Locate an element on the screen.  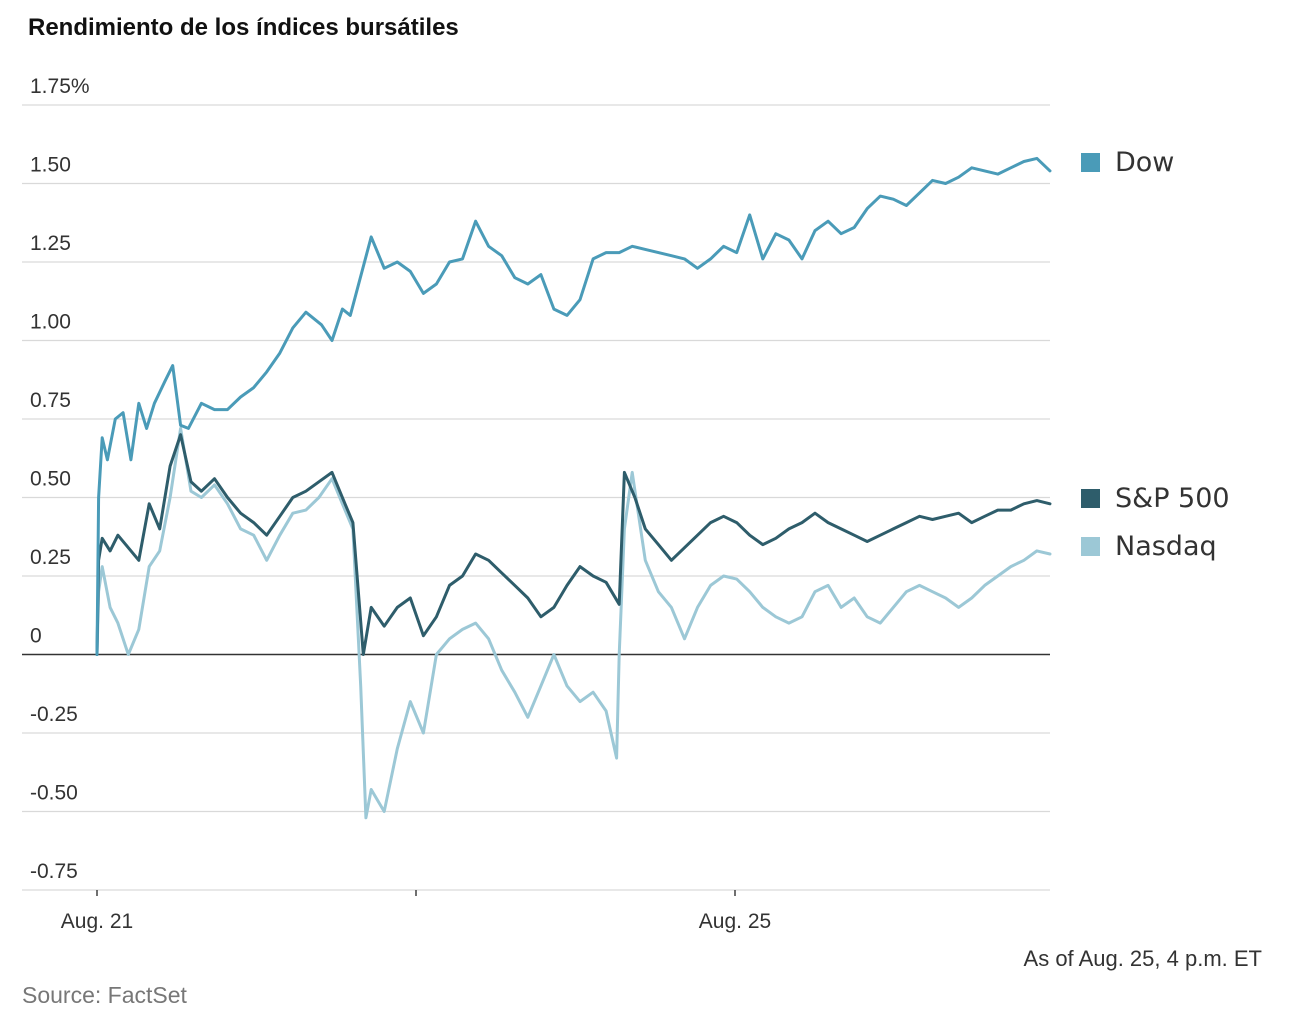
y-tick-label: 0.75 is located at coordinates (50, 400).